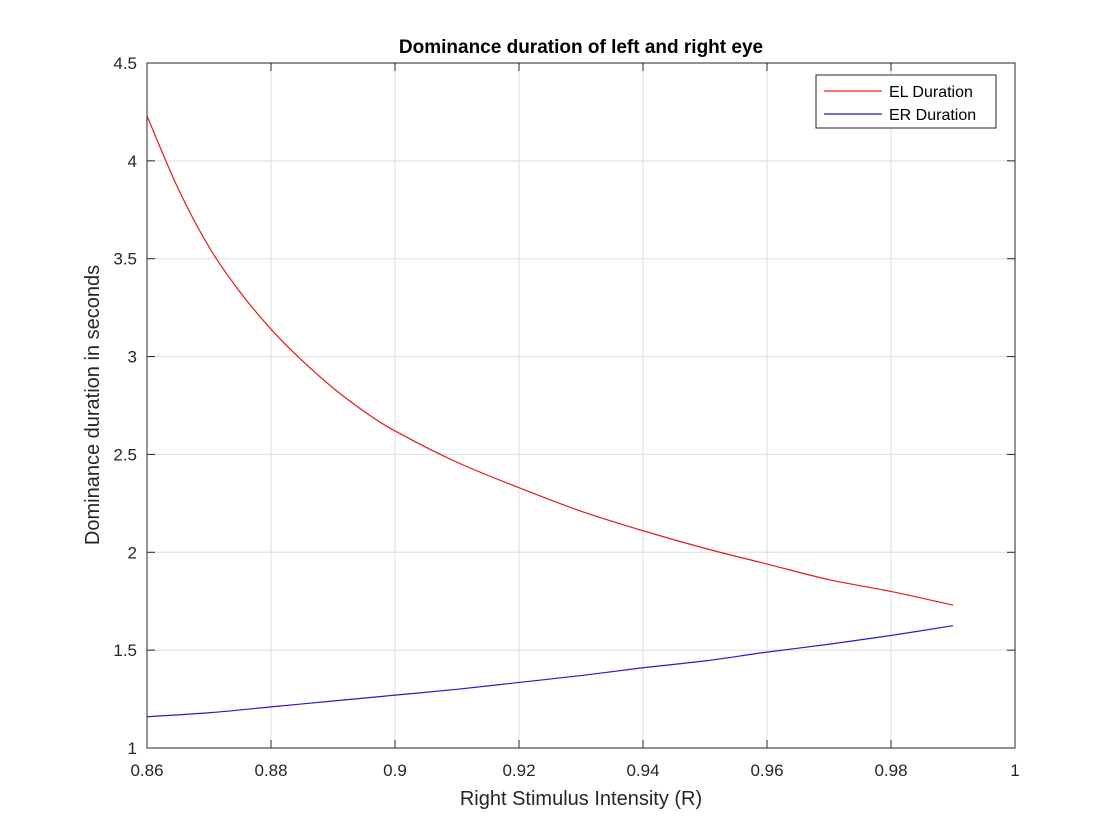  I want to click on y-axis-label: Dominance duration in seconds, so click(93, 405).